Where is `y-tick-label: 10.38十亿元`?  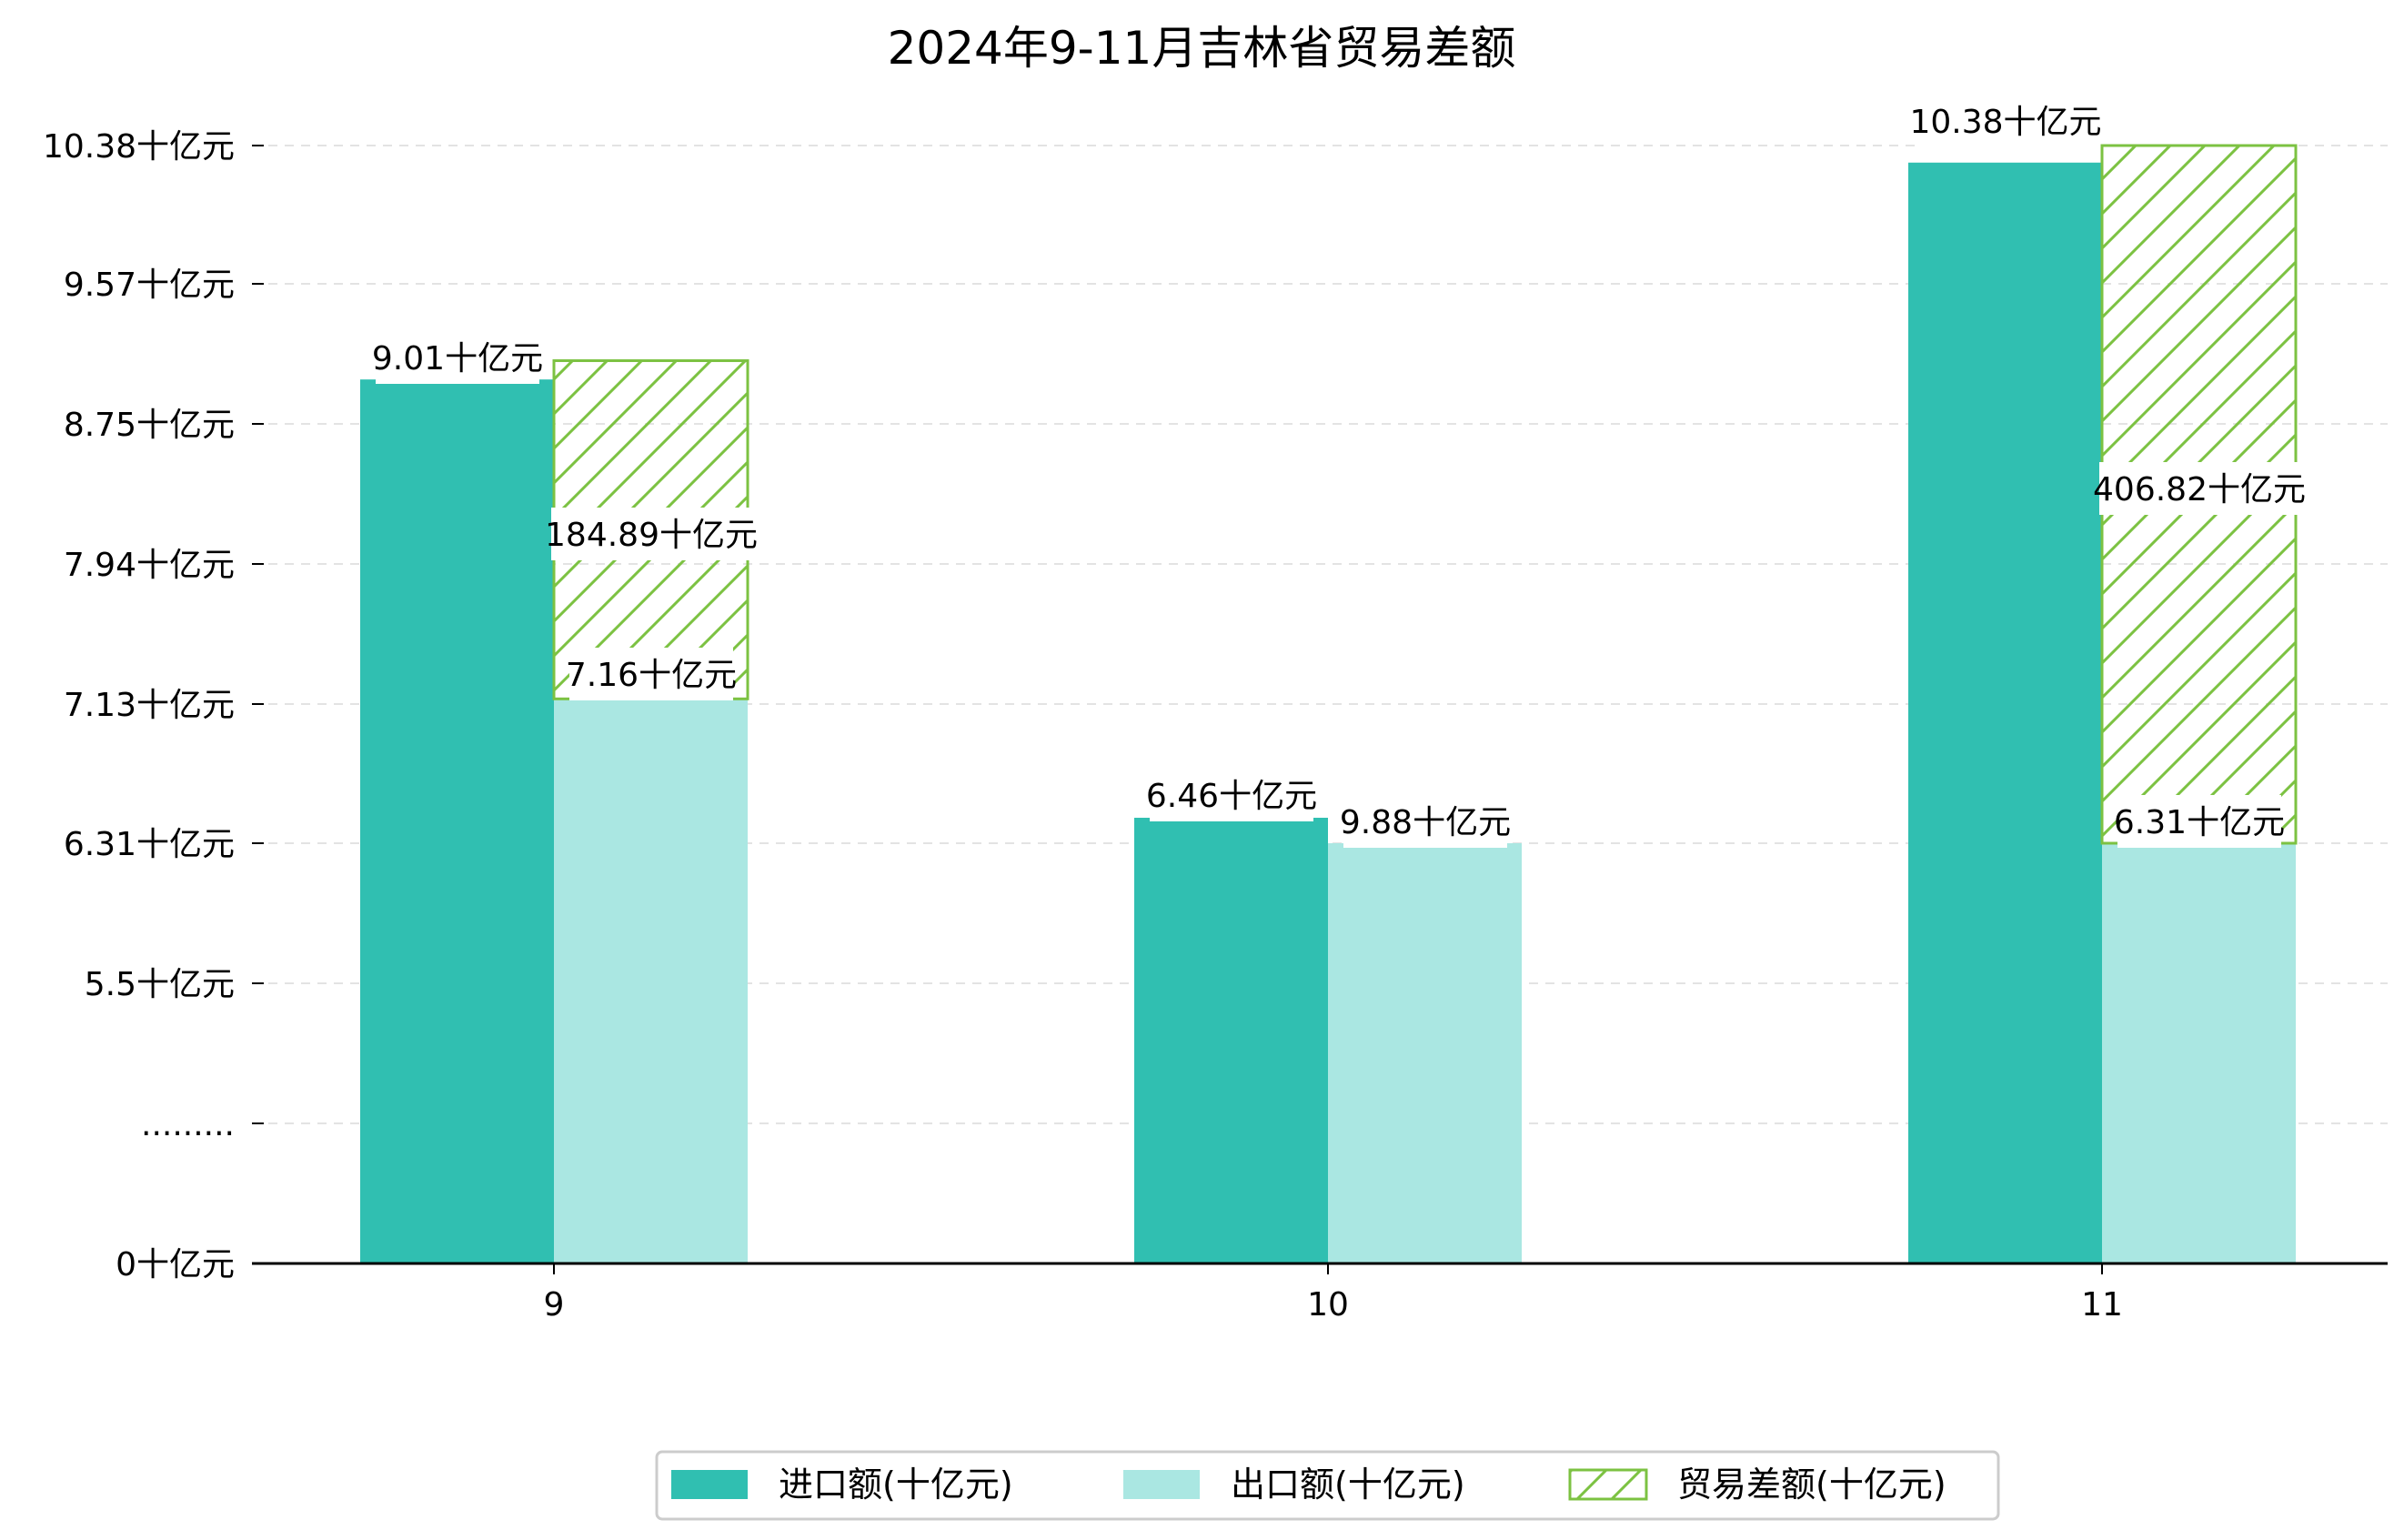 y-tick-label: 10.38十亿元 is located at coordinates (139, 147).